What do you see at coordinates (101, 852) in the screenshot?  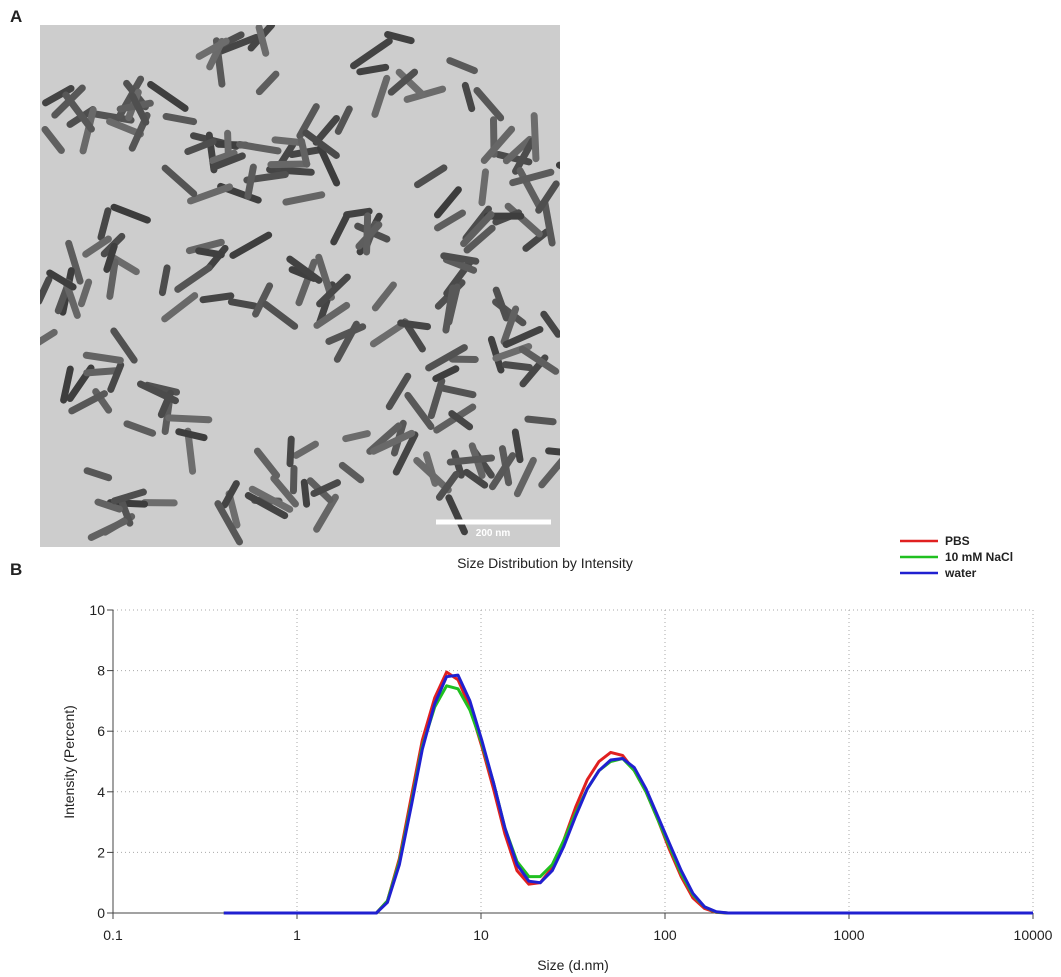 I see `y-tick-label: 2` at bounding box center [101, 852].